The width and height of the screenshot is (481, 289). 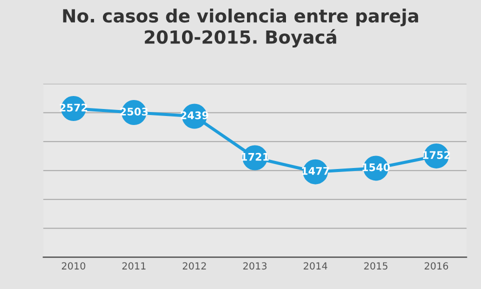 I want to click on chart-title: No. casos de violencia entre pareja 2010-2015. Boyacá, so click(x=240, y=28).